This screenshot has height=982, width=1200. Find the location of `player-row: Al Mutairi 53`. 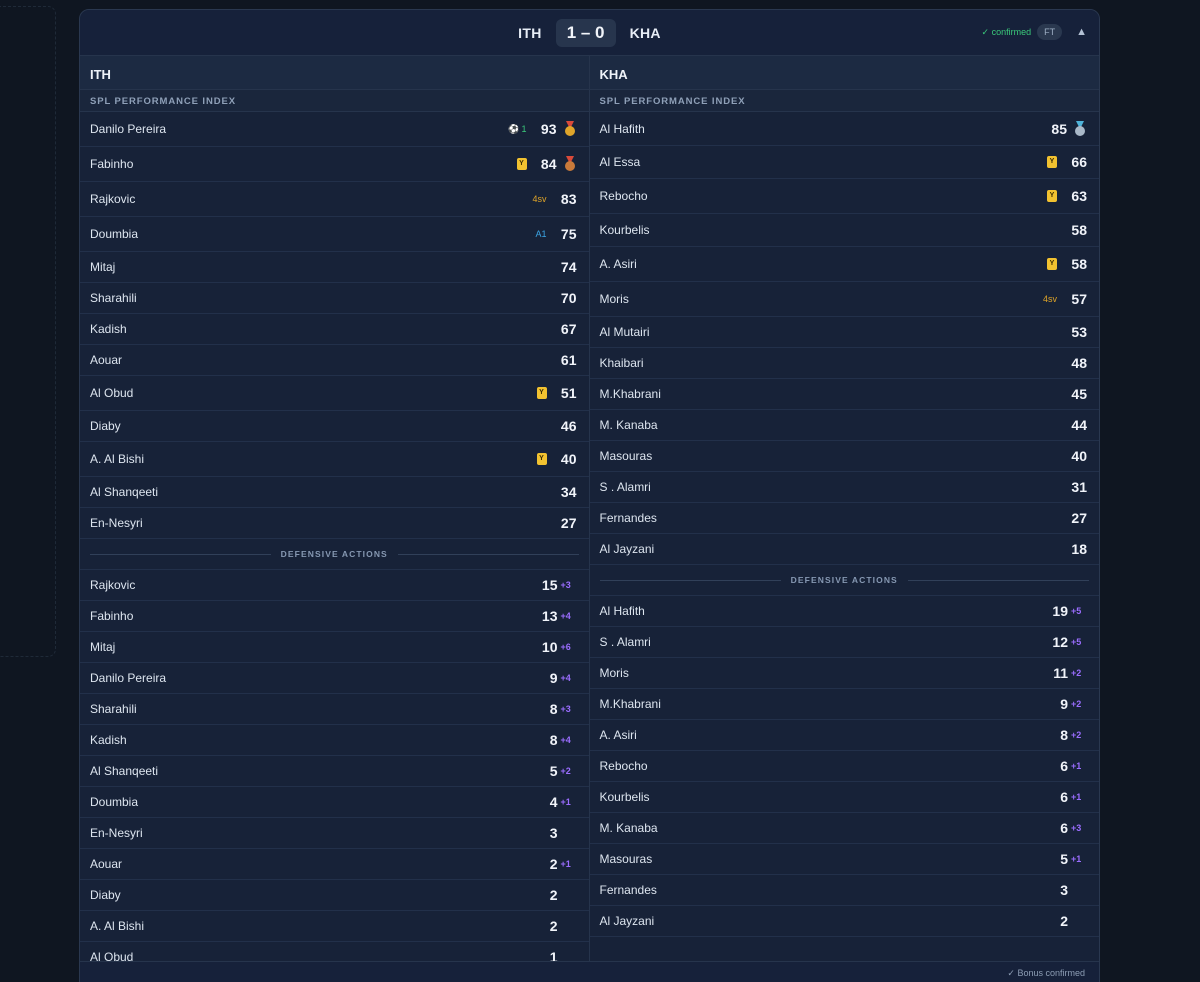

player-row: Al Mutairi 53 is located at coordinates (844, 332).